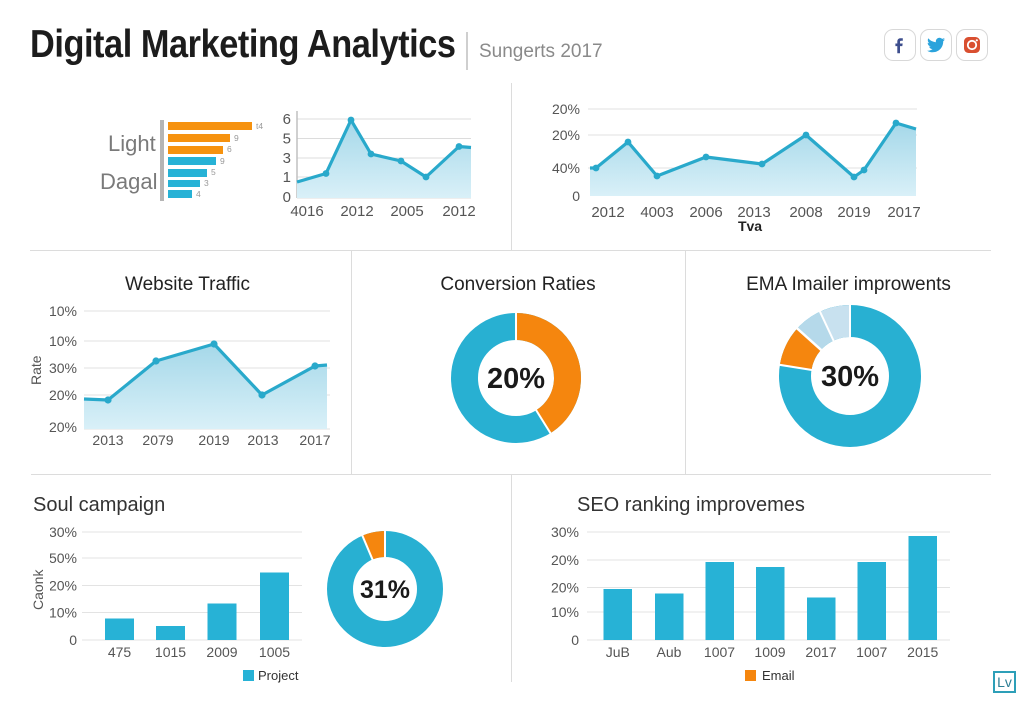  I want to click on svg-text: 3, so click(287, 158).